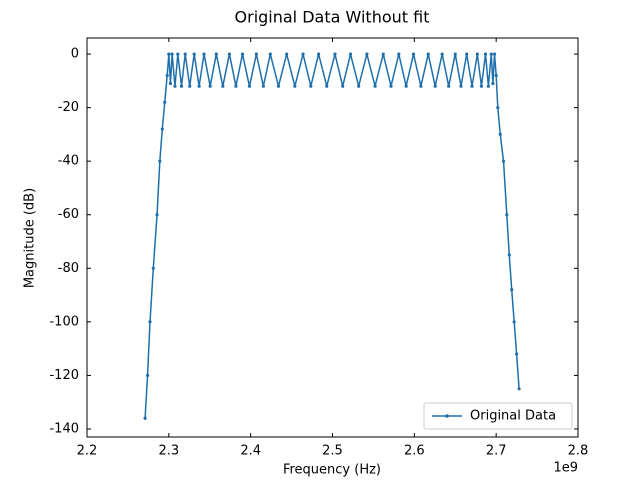  I want to click on legend-marker, so click(447, 416).